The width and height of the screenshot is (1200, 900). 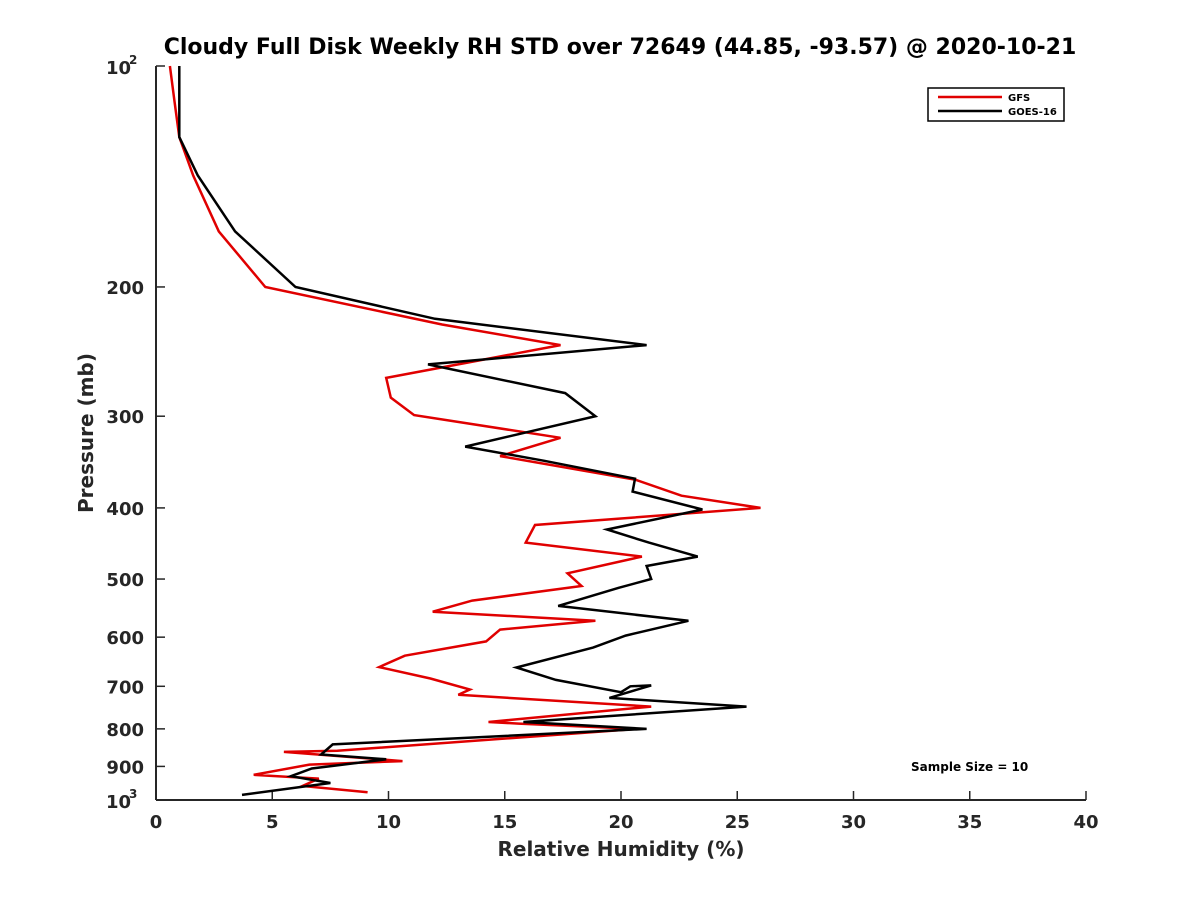 I want to click on y-tick-label: 800, so click(x=125, y=730).